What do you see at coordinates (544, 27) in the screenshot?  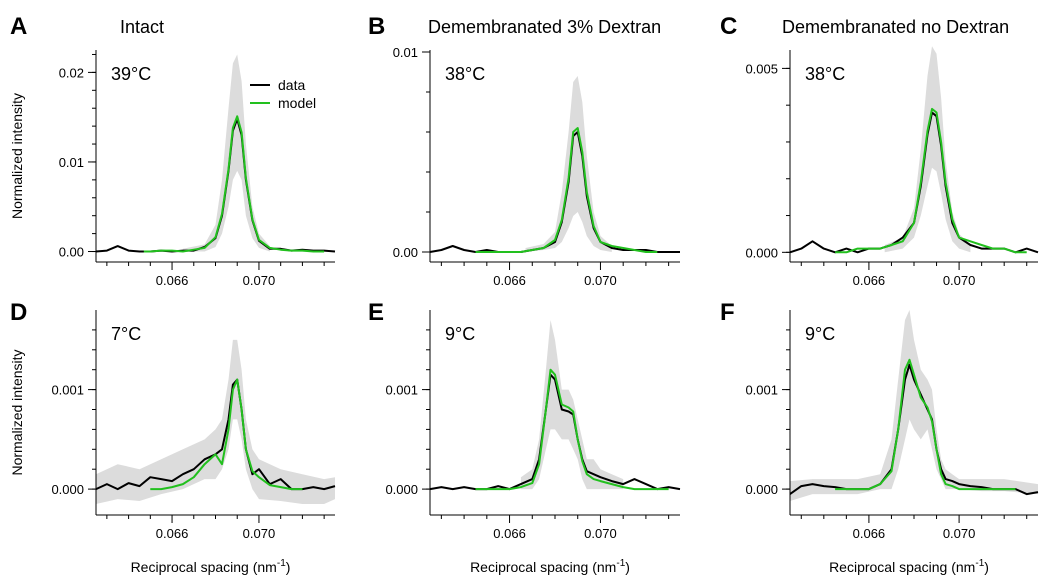 I see `panel-title: Demembranated 3% Dextran` at bounding box center [544, 27].